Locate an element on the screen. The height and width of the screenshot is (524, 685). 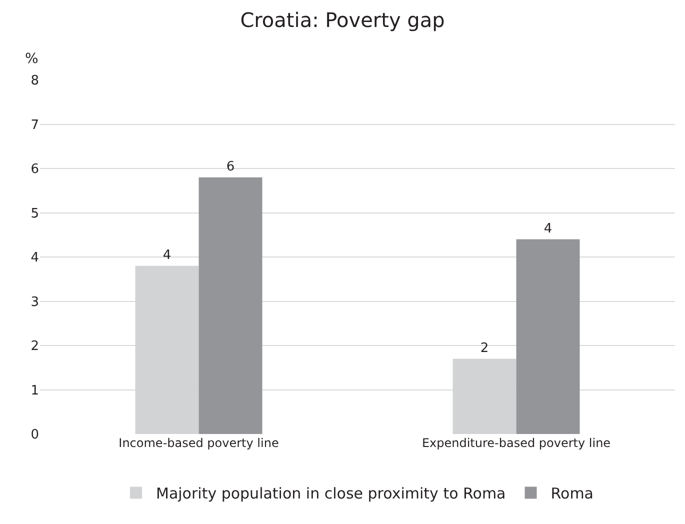
y-tick-label: 6 is located at coordinates (34, 170).